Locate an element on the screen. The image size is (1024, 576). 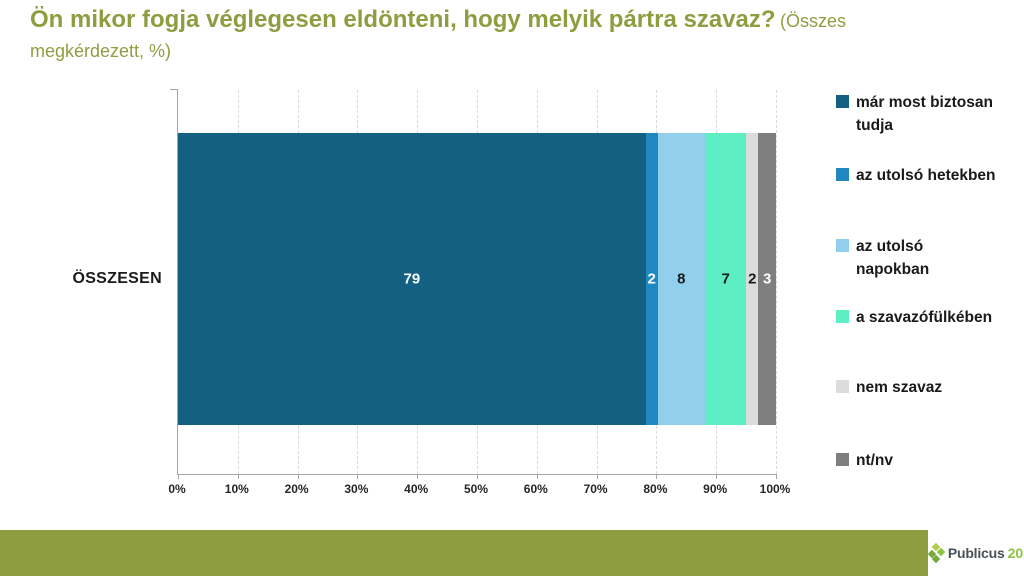
x-axis-labels: 0% 10% 20% 30% 40% 50% 60% 70% 80% 90% 100% is located at coordinates (479, 491).